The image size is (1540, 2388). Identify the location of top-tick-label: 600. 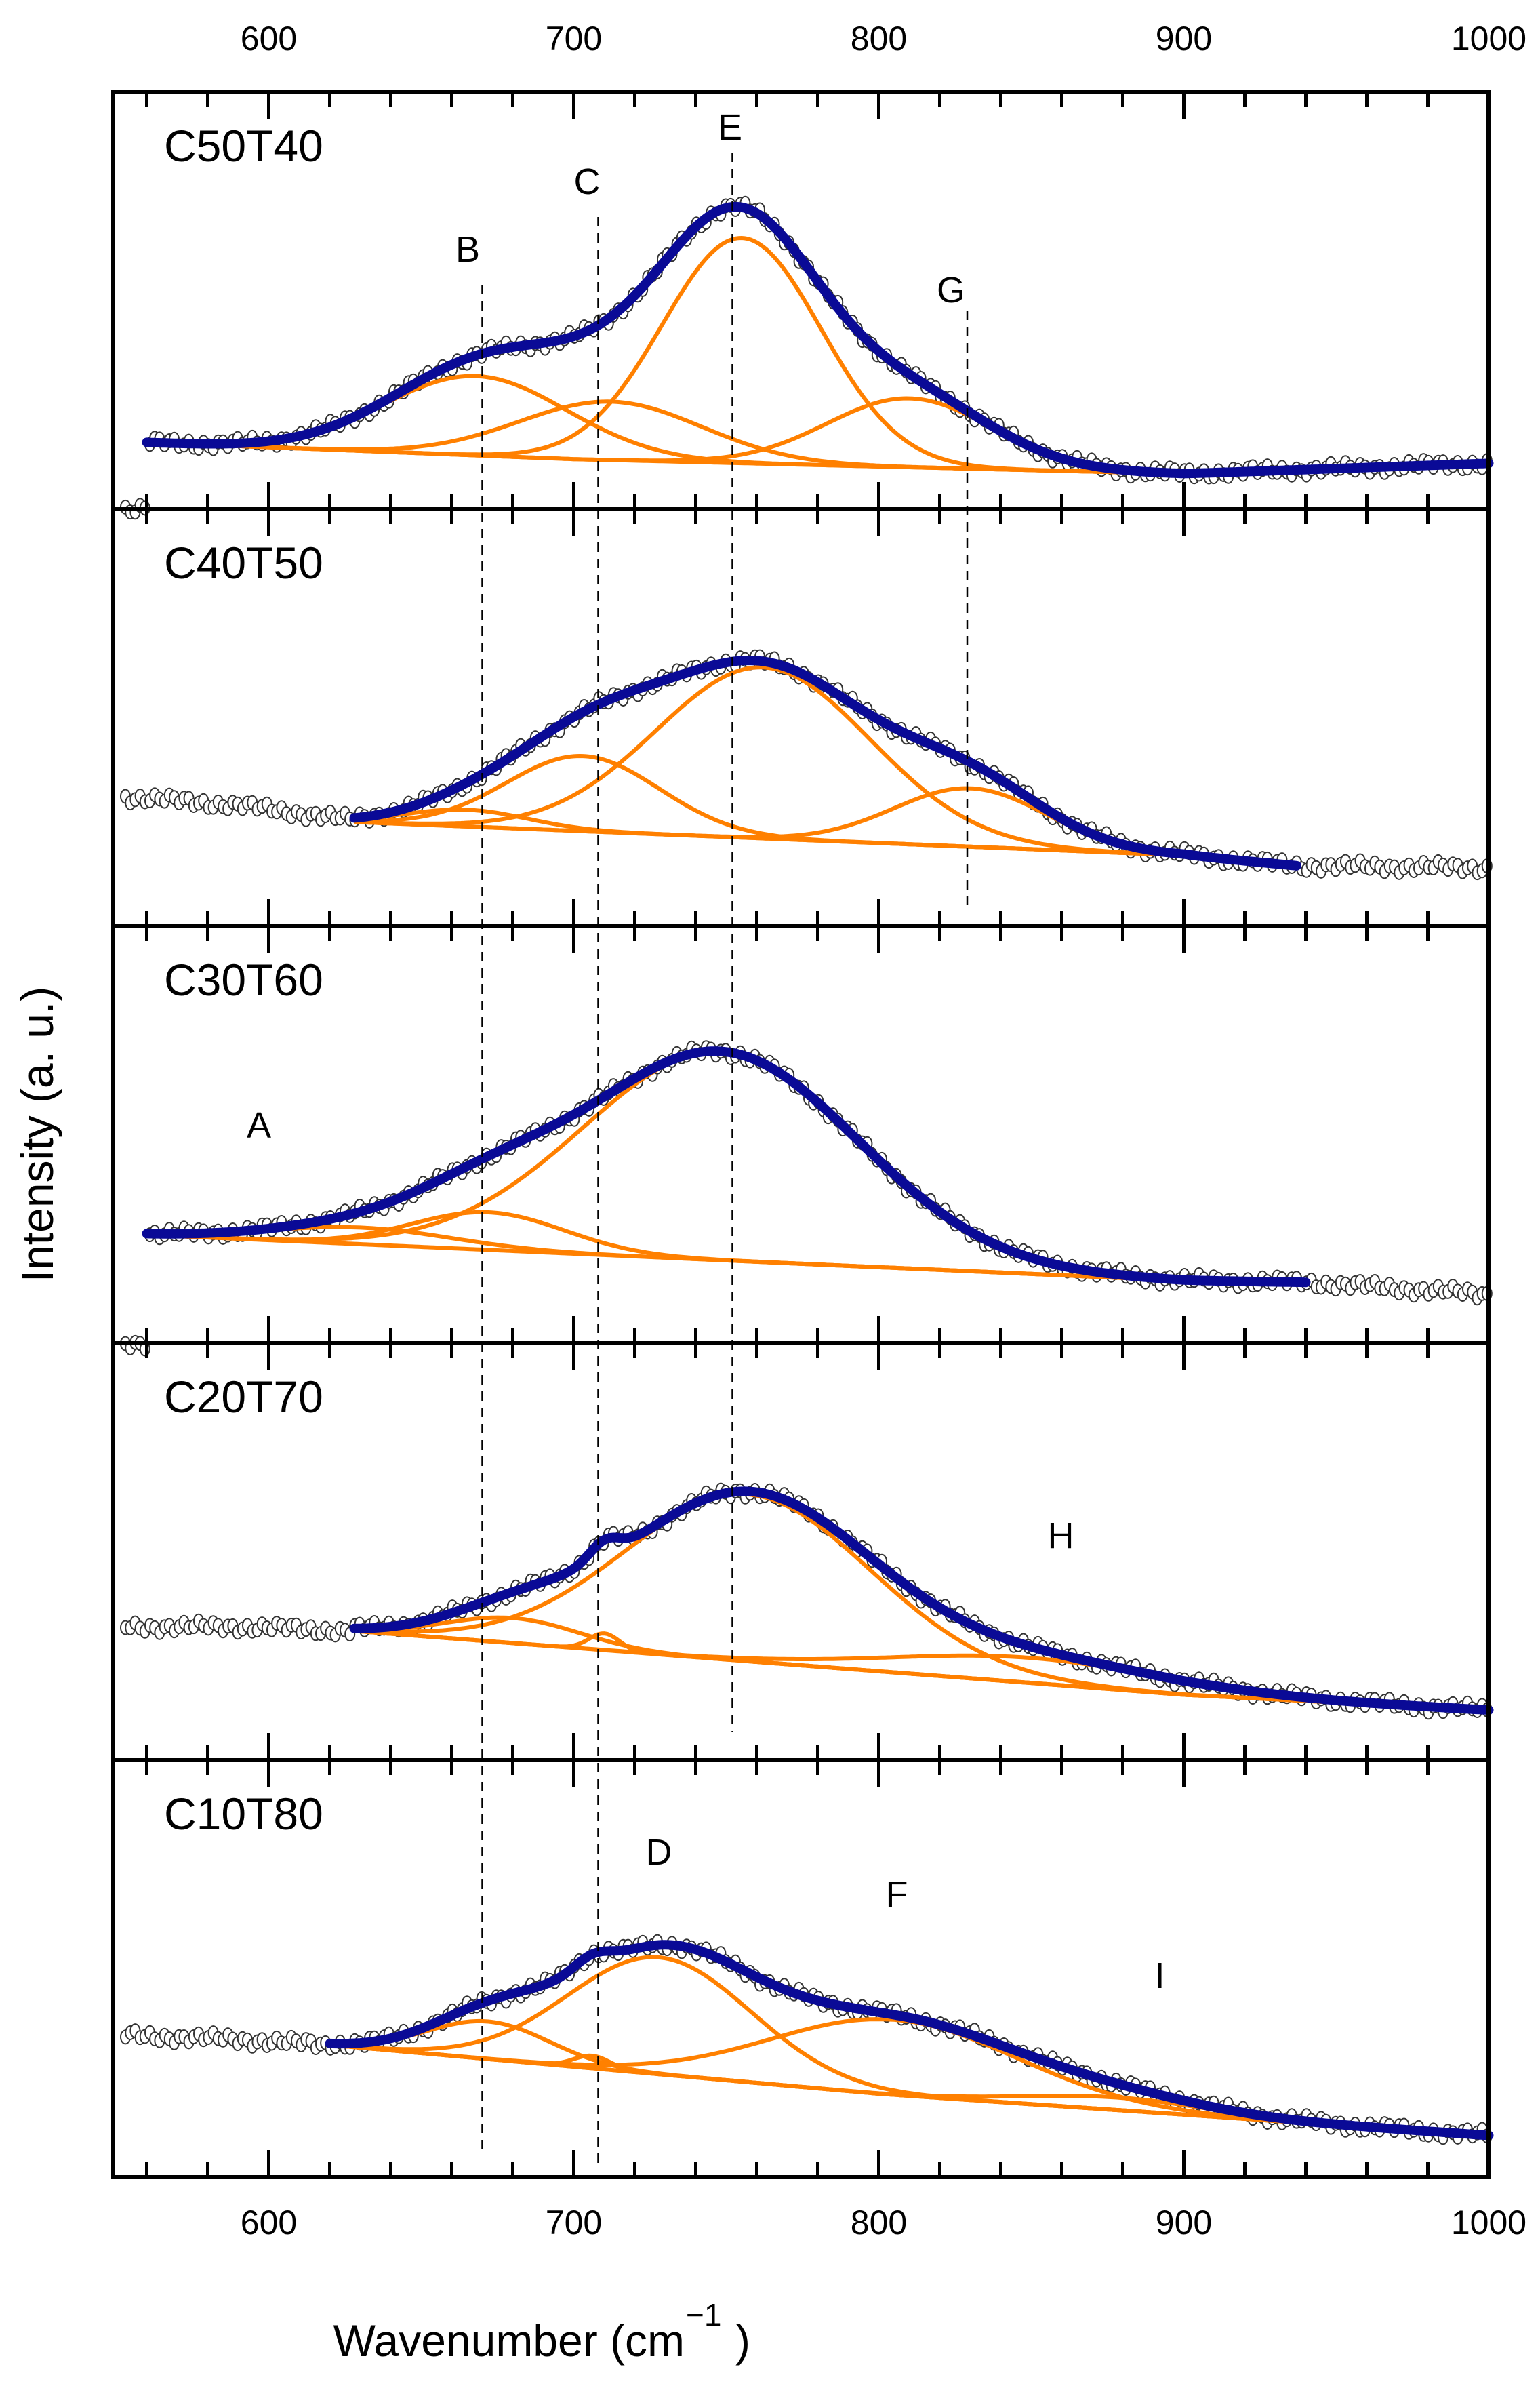
(269, 39).